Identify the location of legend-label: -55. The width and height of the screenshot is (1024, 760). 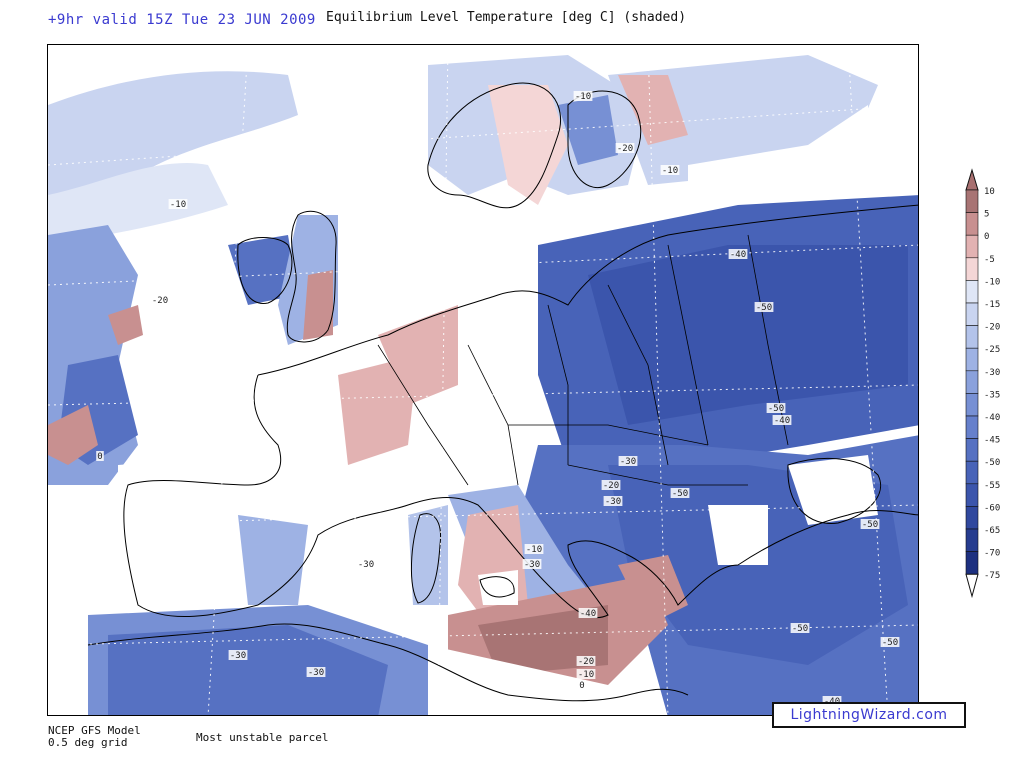
(992, 486).